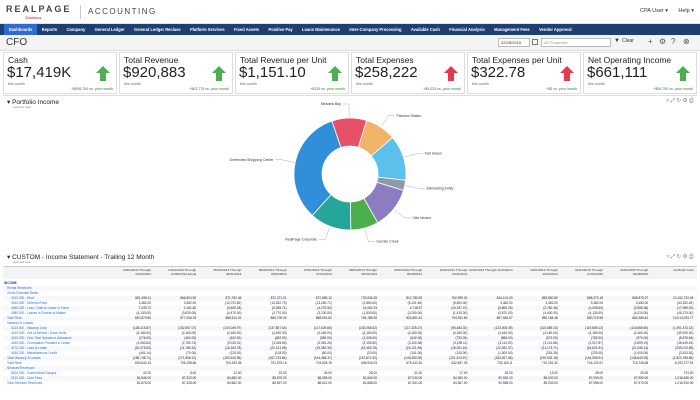  I want to click on nav-item-inter-company: Inter-Company Processing, so click(375, 29).